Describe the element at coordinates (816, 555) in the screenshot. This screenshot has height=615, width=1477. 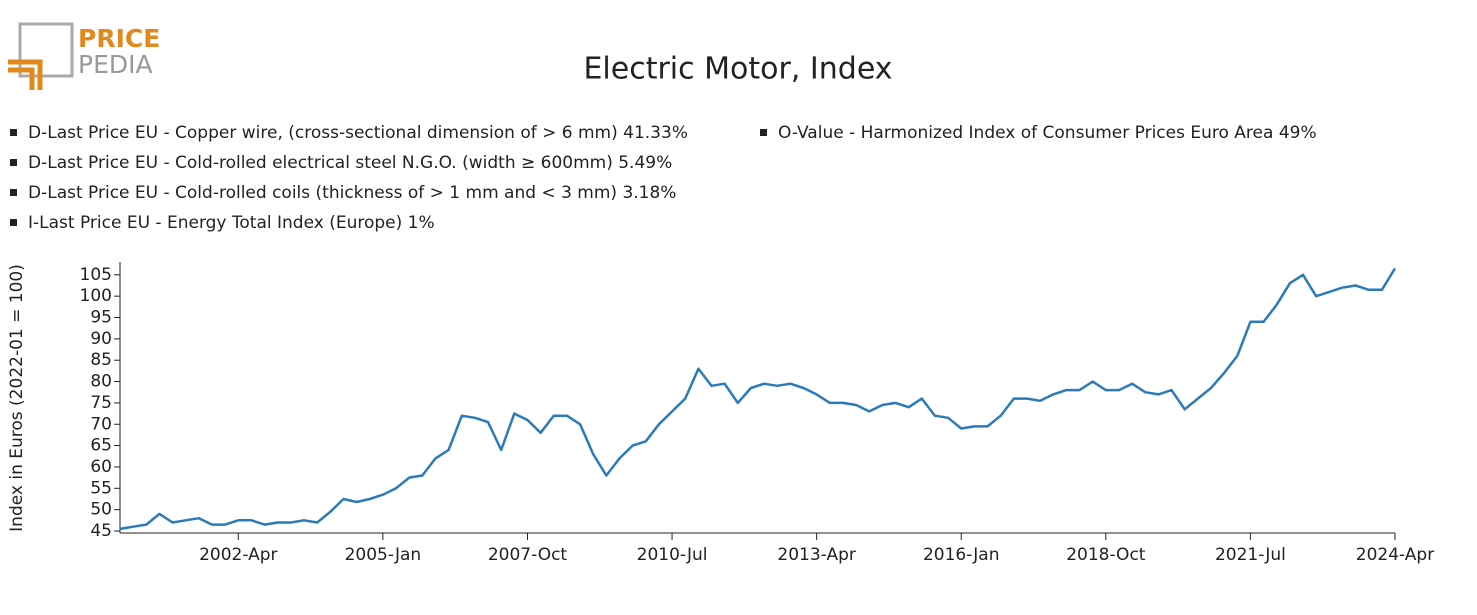
I see `x-tick-label: 2013-Apr` at that location.